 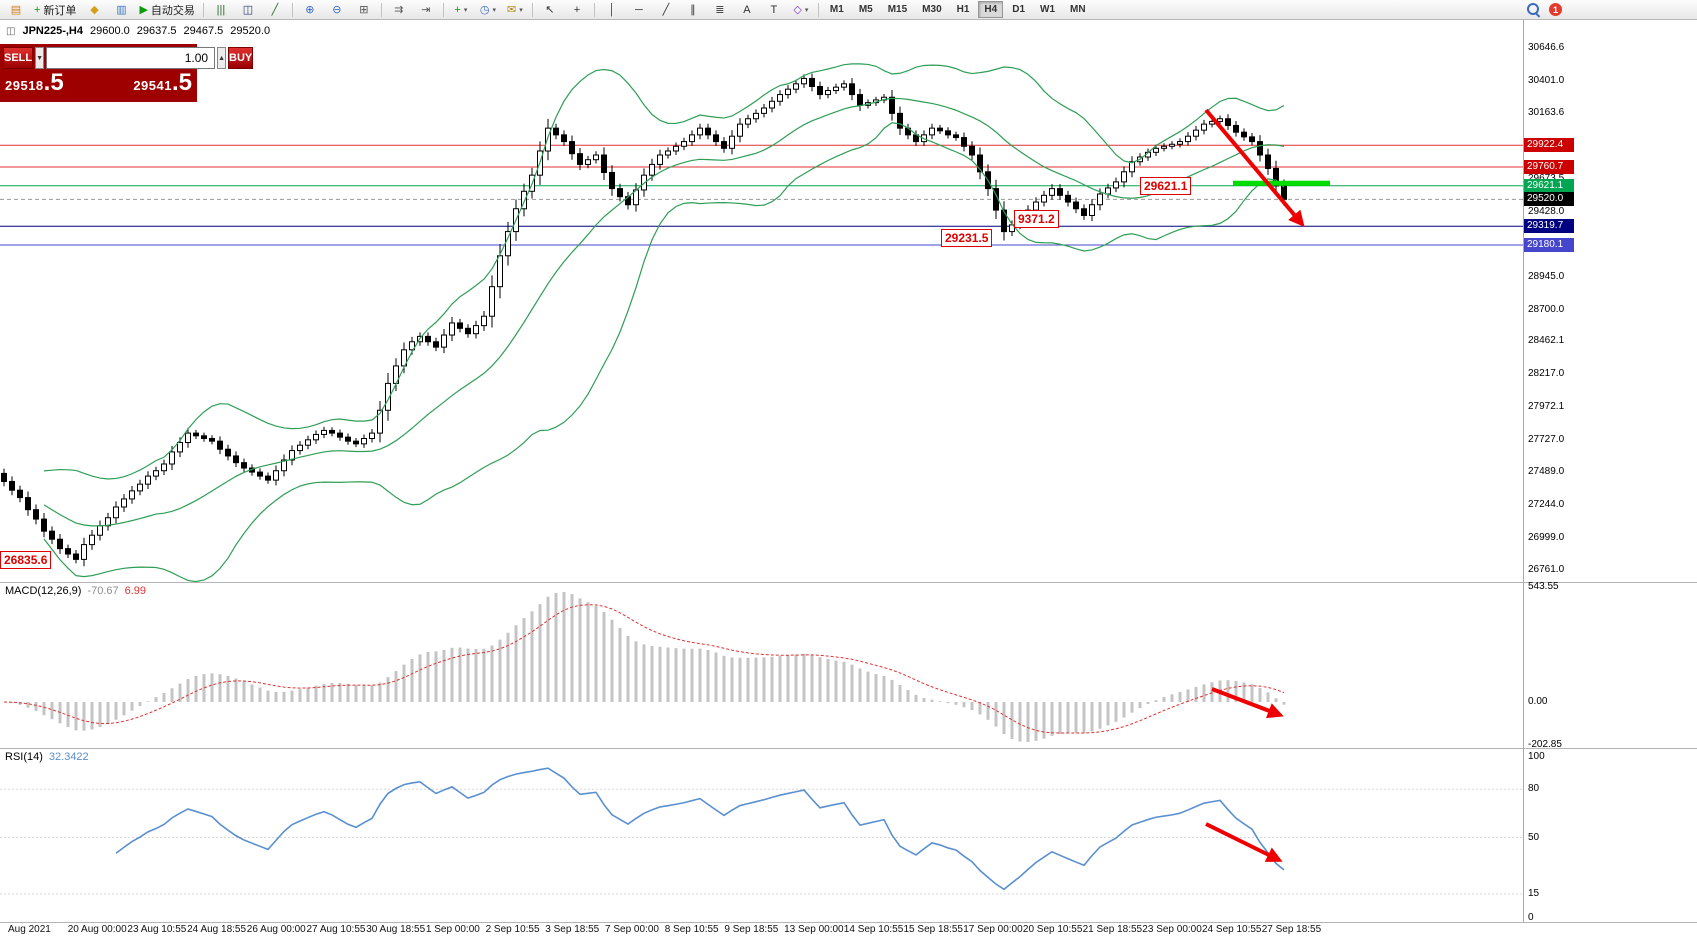 What do you see at coordinates (53, 82) in the screenshot?
I see `sell-price-big: .5` at bounding box center [53, 82].